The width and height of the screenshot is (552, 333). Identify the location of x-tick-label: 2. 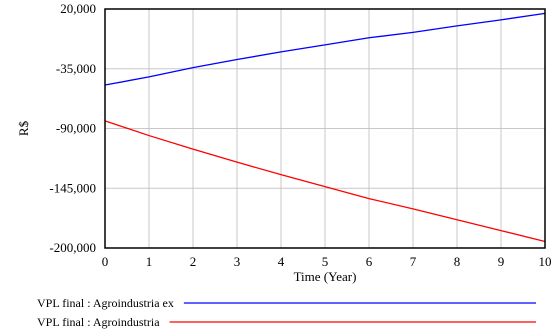
(193, 261).